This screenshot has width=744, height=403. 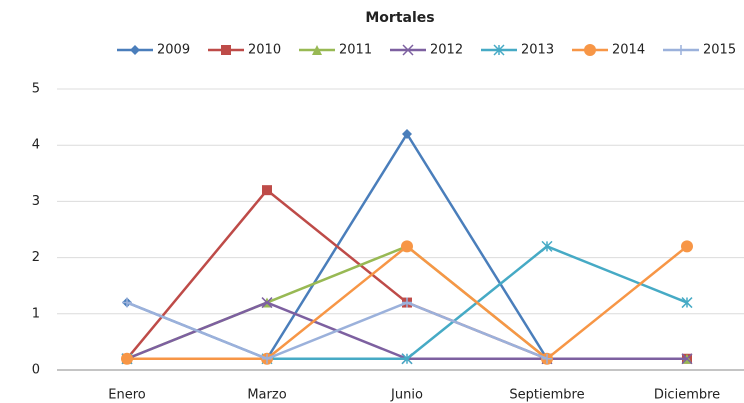 What do you see at coordinates (36, 201) in the screenshot?
I see `y-tick-label: 3` at bounding box center [36, 201].